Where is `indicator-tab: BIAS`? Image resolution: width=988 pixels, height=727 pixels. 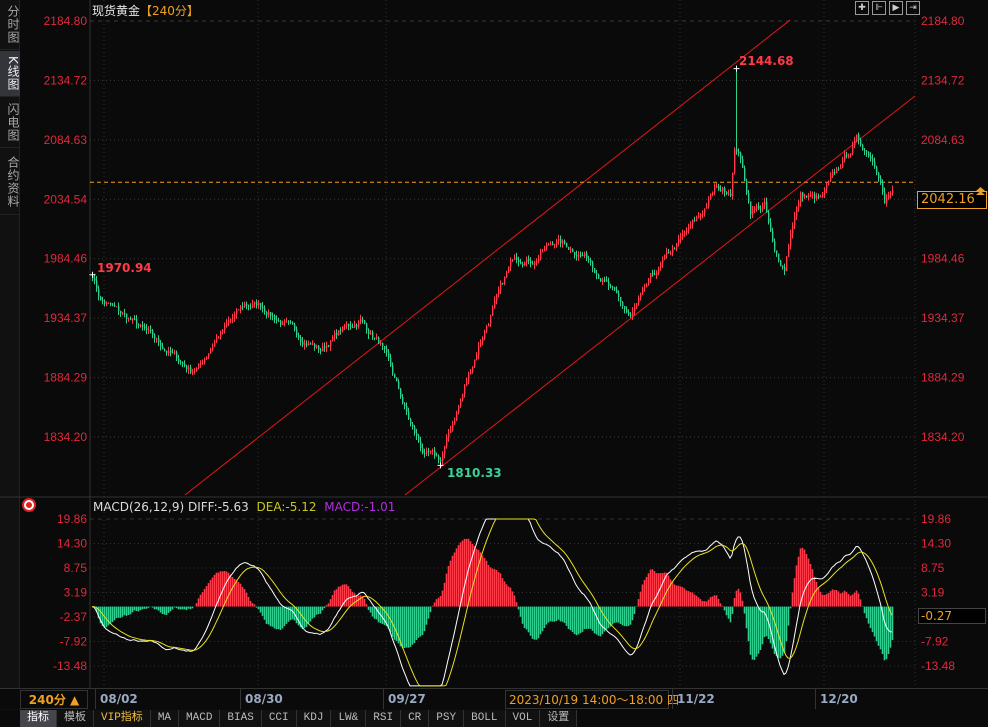
indicator-tab: BIAS is located at coordinates (241, 718).